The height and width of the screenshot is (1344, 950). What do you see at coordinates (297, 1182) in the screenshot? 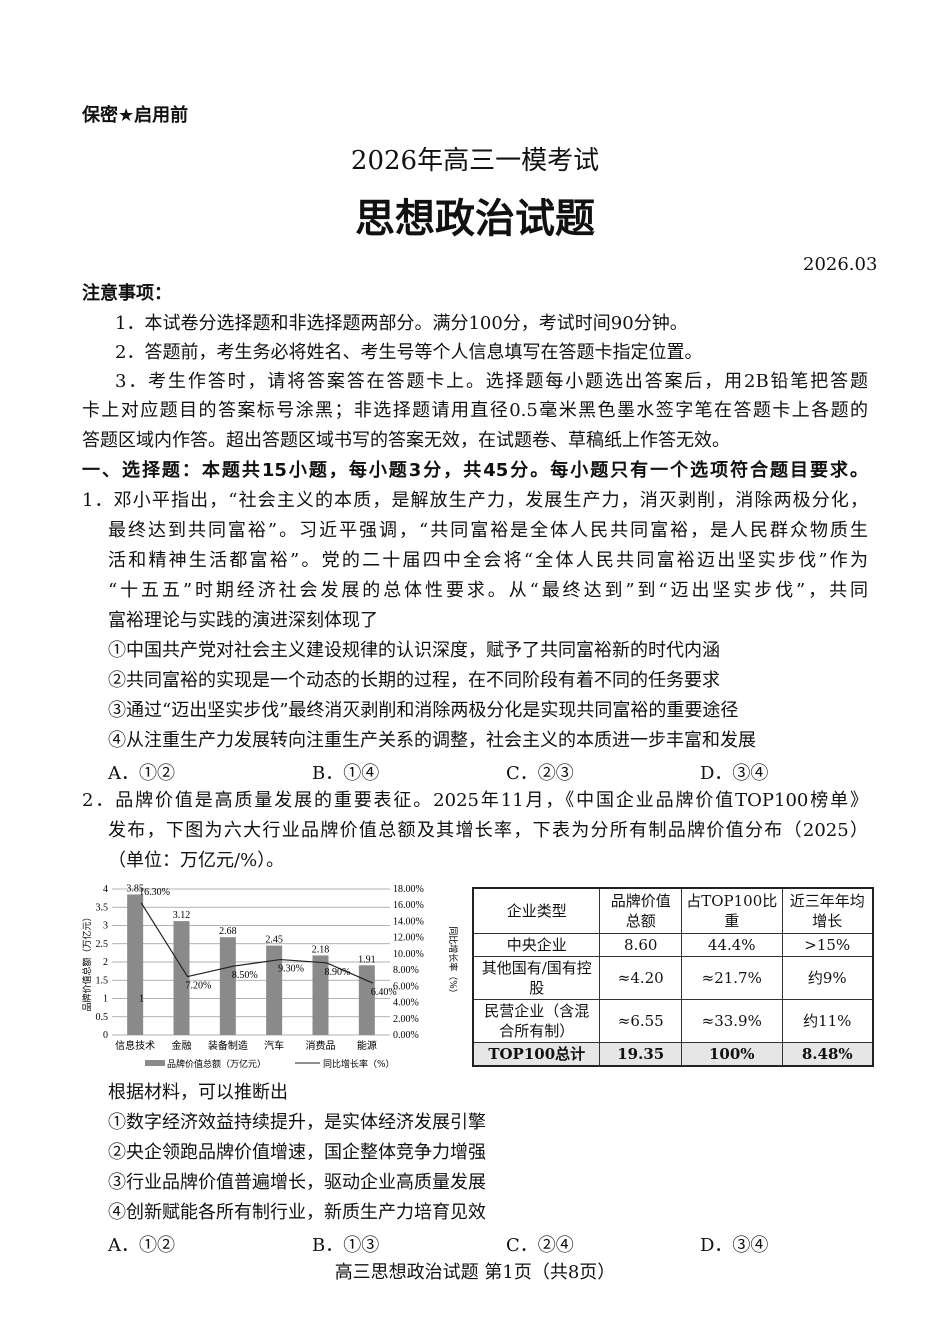
I see `question-2-statement: ③行业品牌价值普遍增长，驱动企业高质量发展` at bounding box center [297, 1182].